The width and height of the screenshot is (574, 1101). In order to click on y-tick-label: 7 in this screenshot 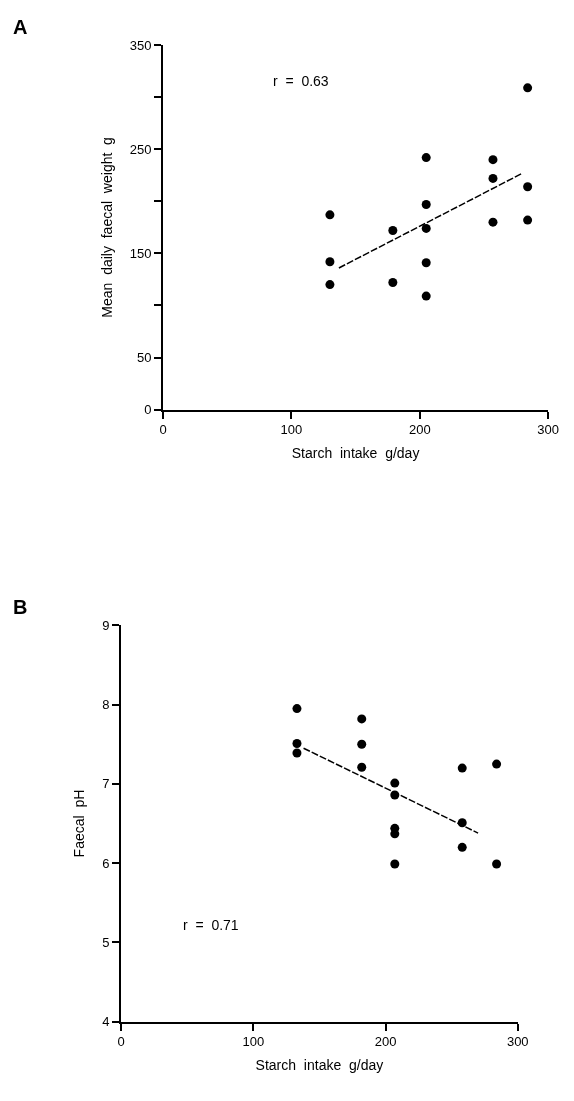, I will do `click(106, 784)`.